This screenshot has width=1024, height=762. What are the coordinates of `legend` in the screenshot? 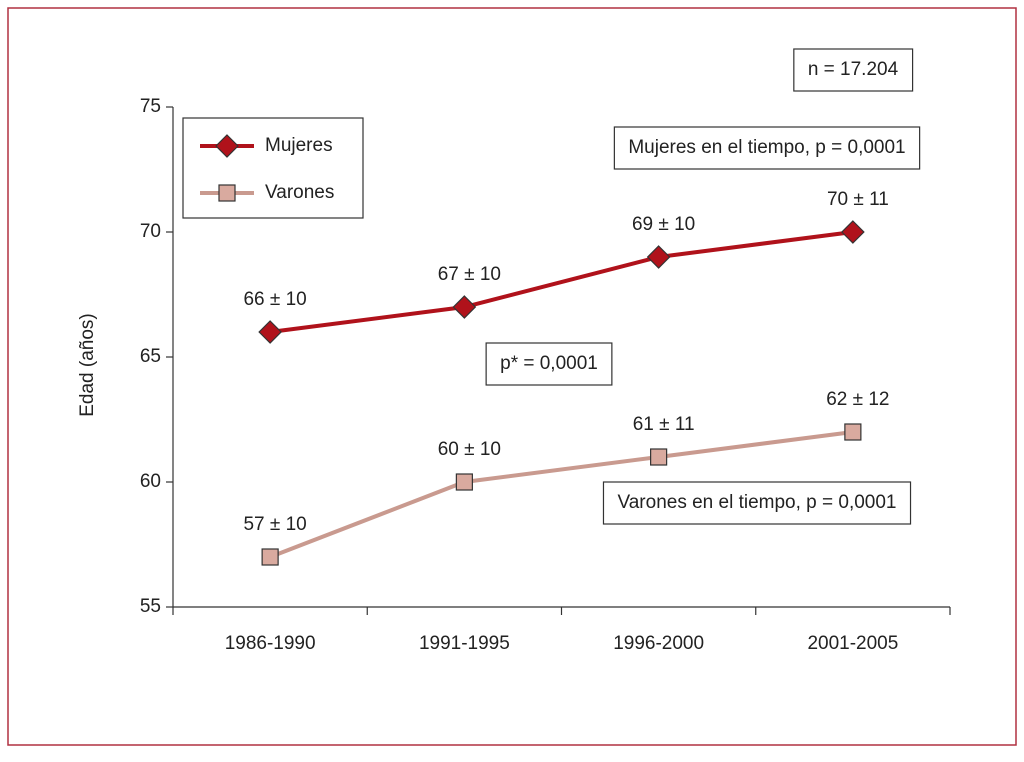 It's located at (273, 168).